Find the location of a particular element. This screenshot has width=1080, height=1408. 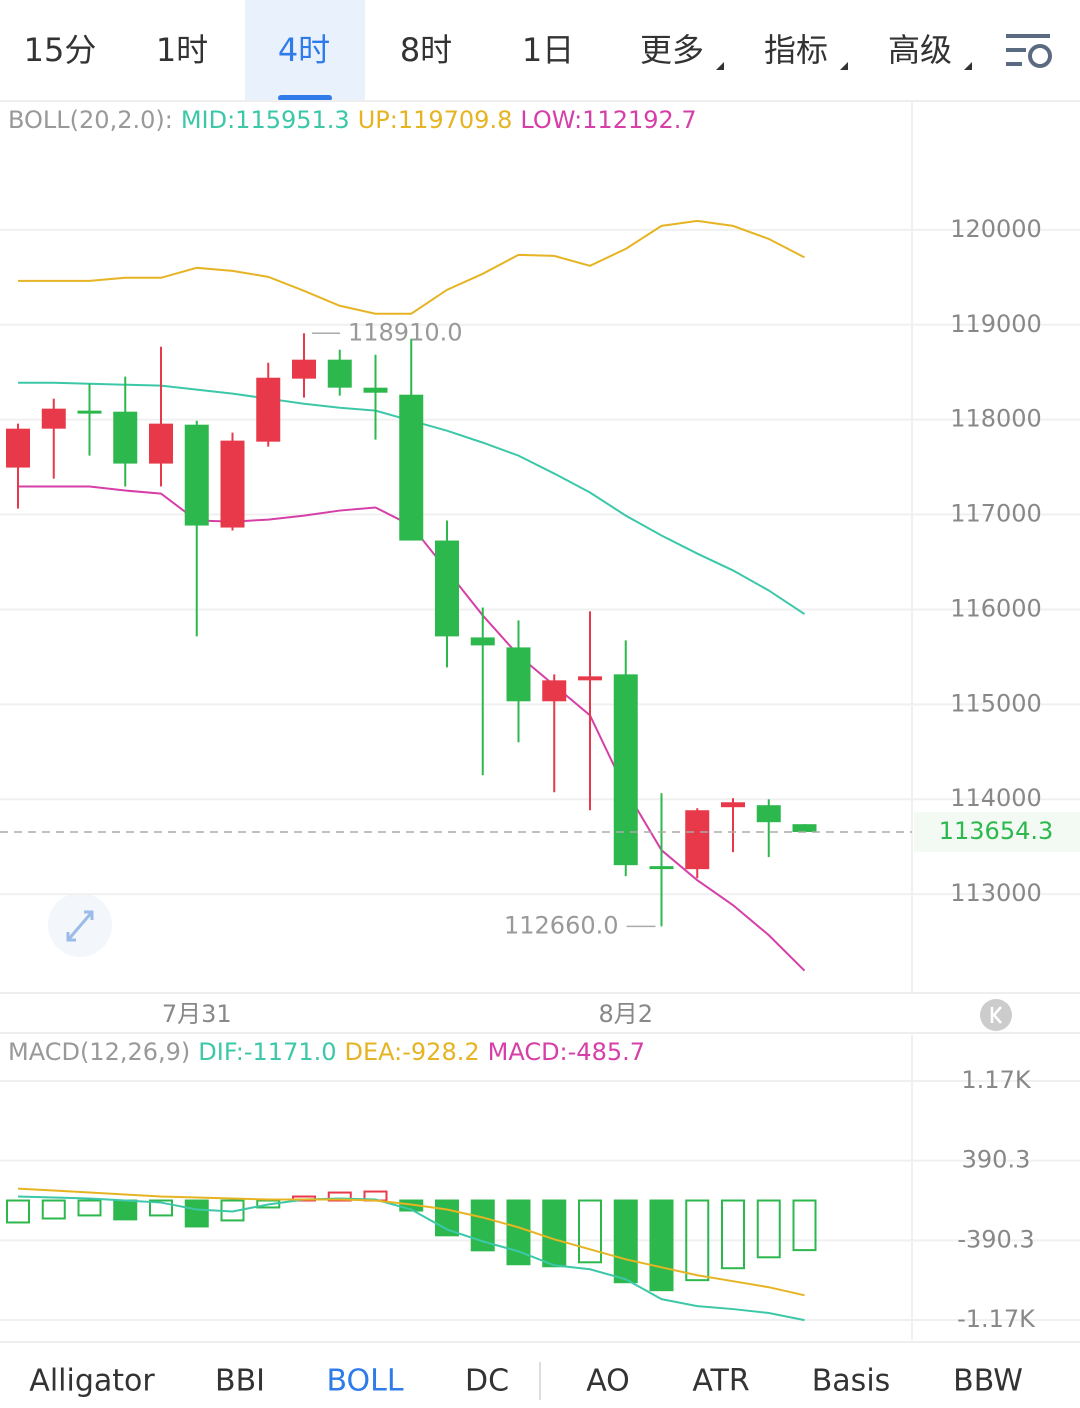

y-tick-label: 115000 is located at coordinates (996, 703).